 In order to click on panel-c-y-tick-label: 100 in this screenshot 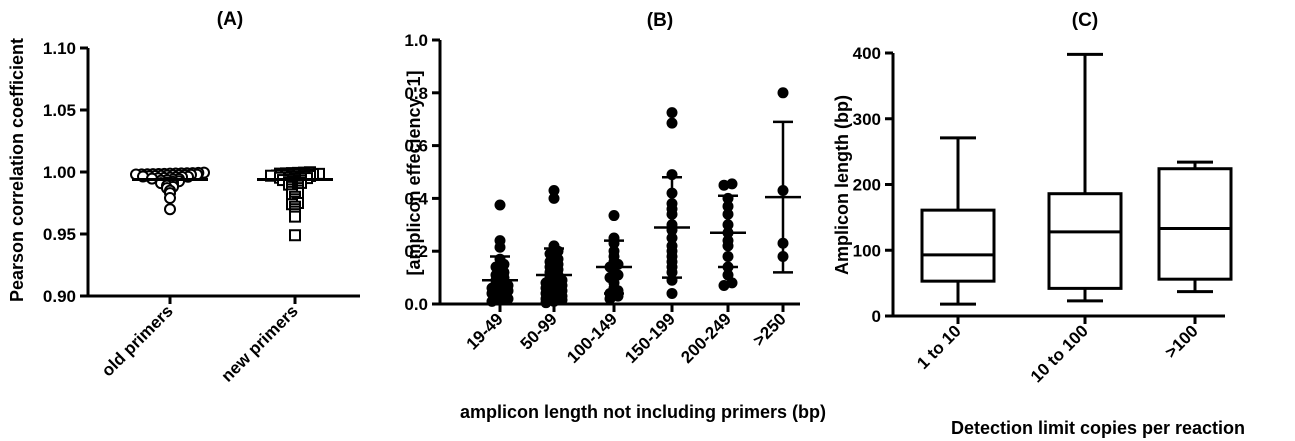, I will do `click(867, 250)`.